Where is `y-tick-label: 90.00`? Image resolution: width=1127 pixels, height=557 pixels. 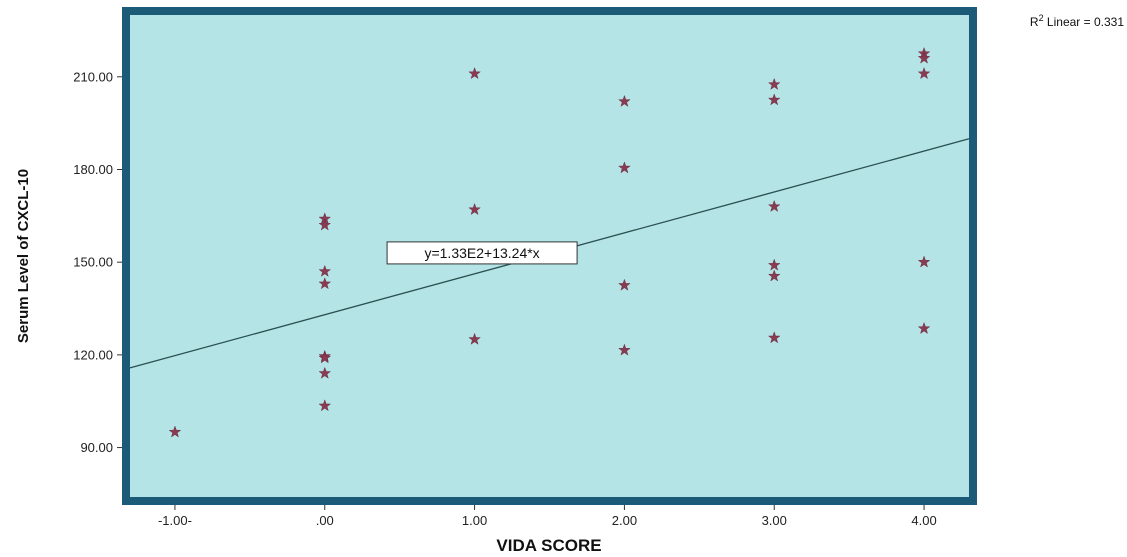
y-tick-label: 90.00 is located at coordinates (96, 447).